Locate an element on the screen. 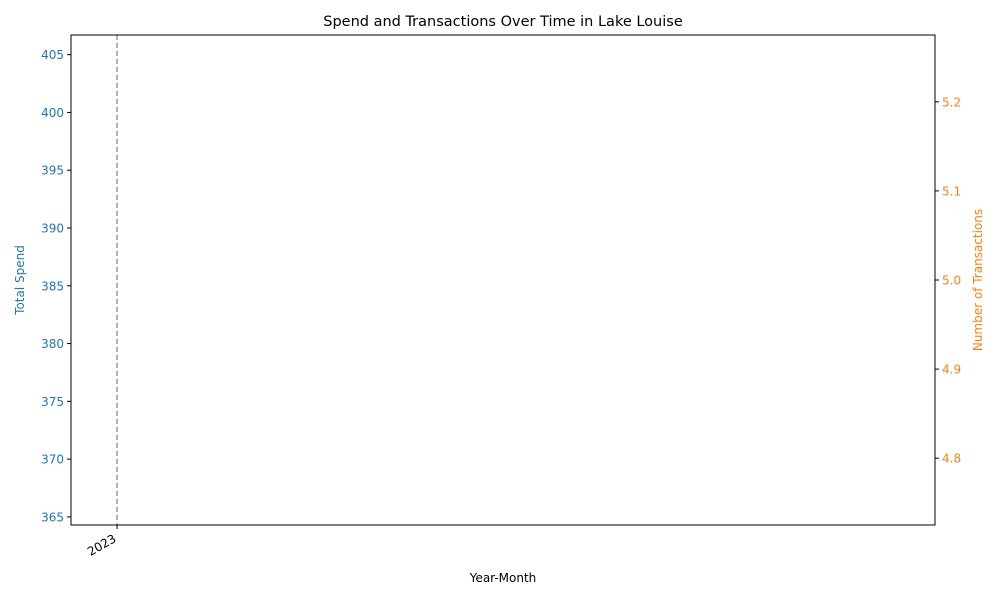 Image resolution: width=1000 pixels, height=600 pixels. left-tick-label-4: 385 is located at coordinates (52, 286).